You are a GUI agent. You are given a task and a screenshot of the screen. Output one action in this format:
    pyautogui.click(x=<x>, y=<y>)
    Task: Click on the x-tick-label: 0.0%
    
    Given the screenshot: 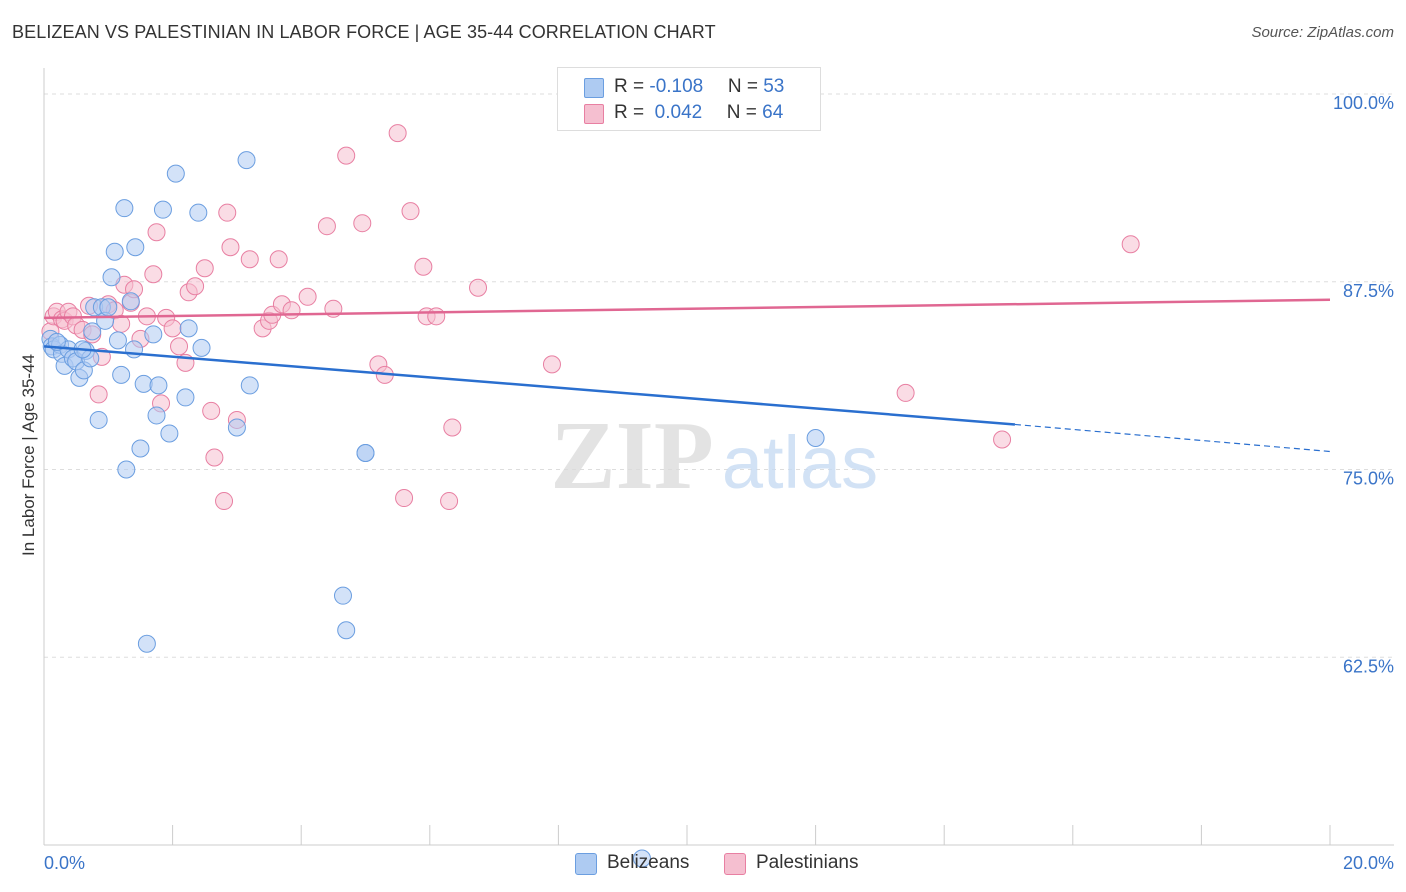 What is the action you would take?
    pyautogui.click(x=64, y=863)
    